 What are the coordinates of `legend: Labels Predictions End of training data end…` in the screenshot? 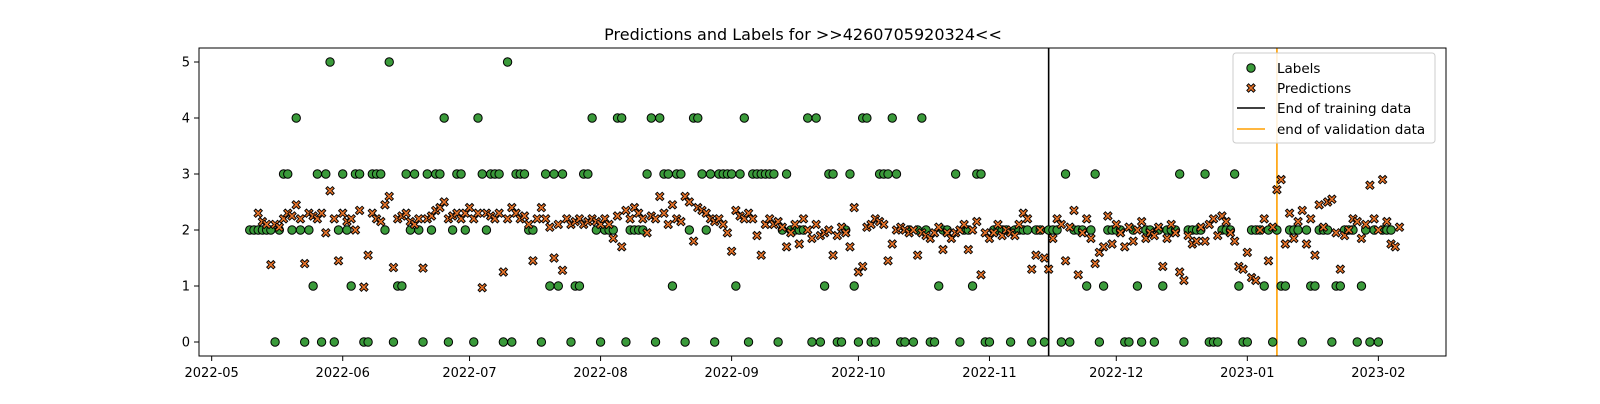 It's located at (1334, 98).